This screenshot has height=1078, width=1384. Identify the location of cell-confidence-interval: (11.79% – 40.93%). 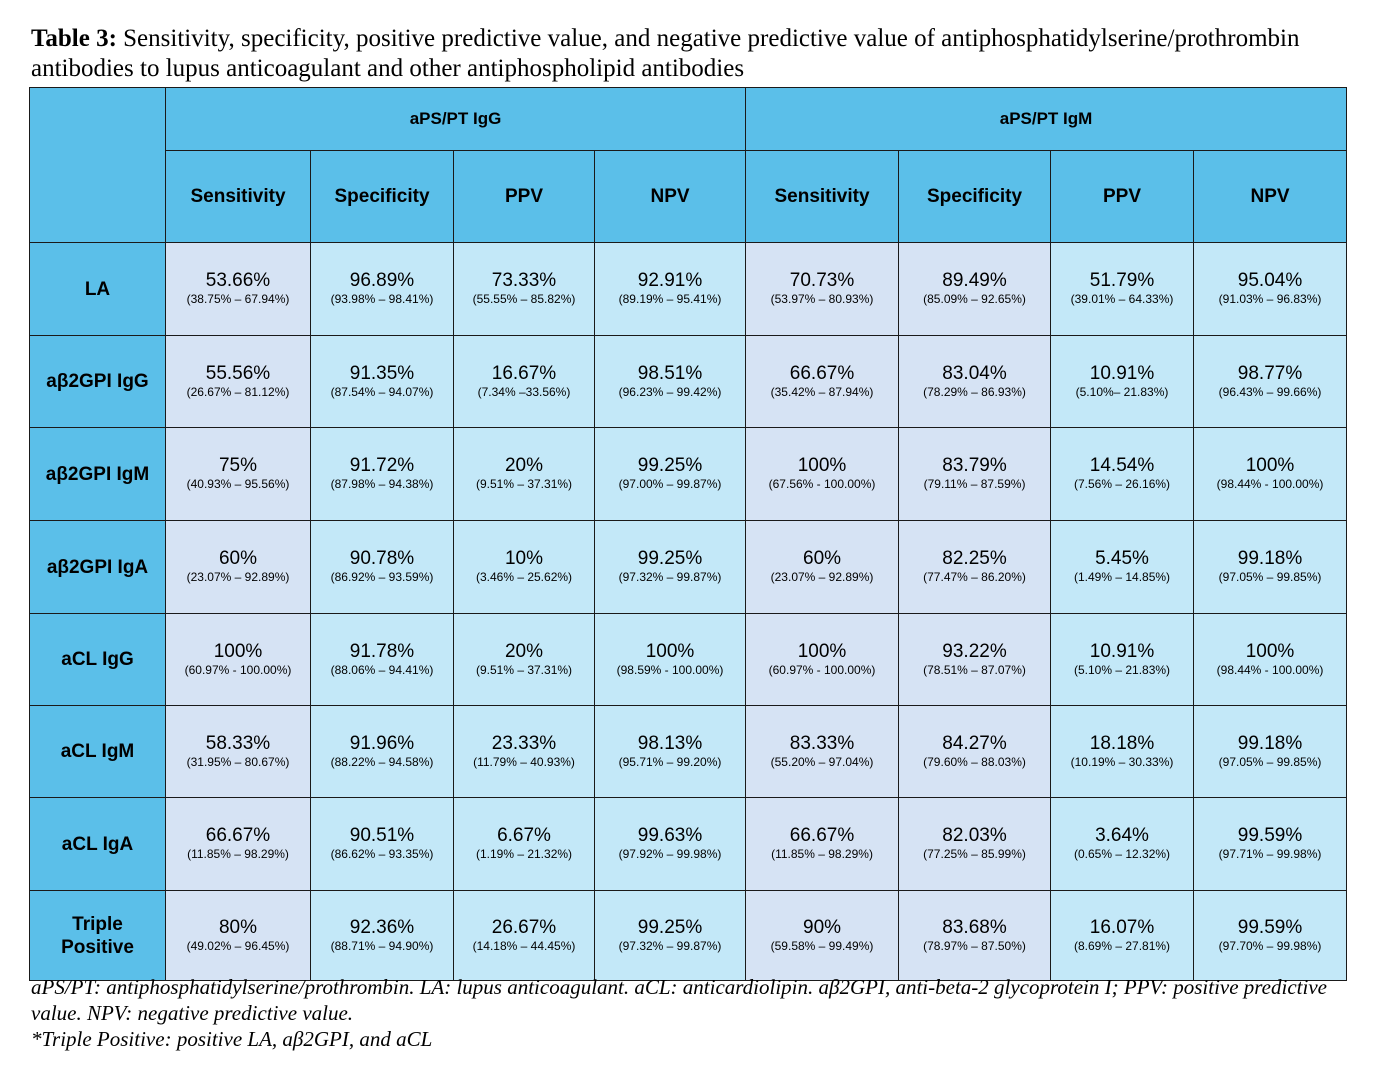
(524, 761).